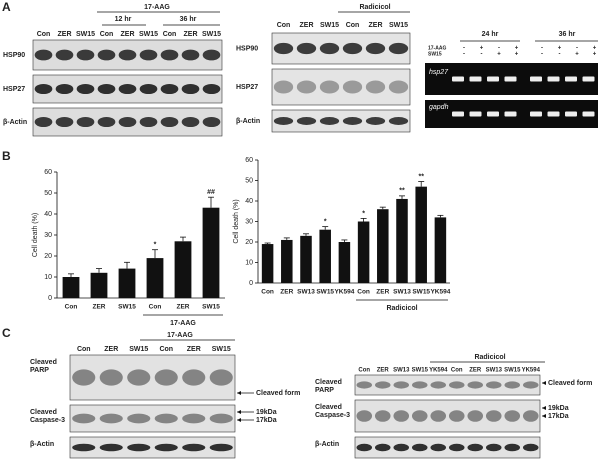 This screenshot has width=600, height=461. Describe the element at coordinates (6, 333) in the screenshot. I see `panel-label: C` at that location.